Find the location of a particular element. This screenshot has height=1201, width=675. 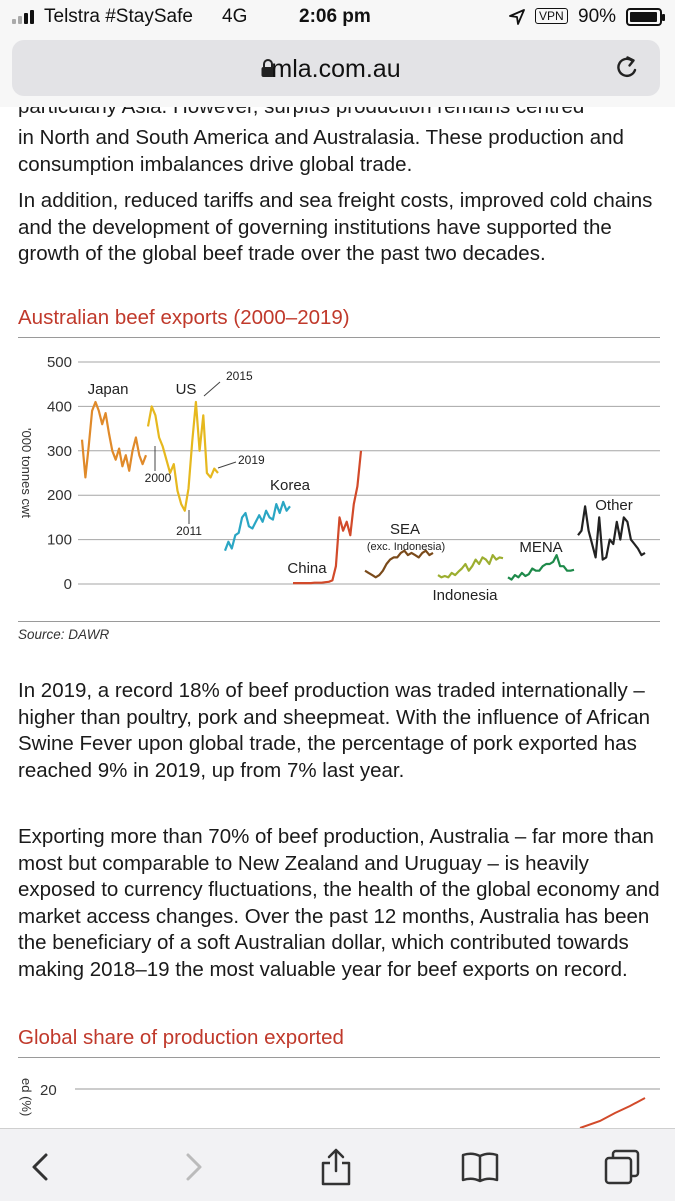

clock: 2:06 pm is located at coordinates (335, 16).